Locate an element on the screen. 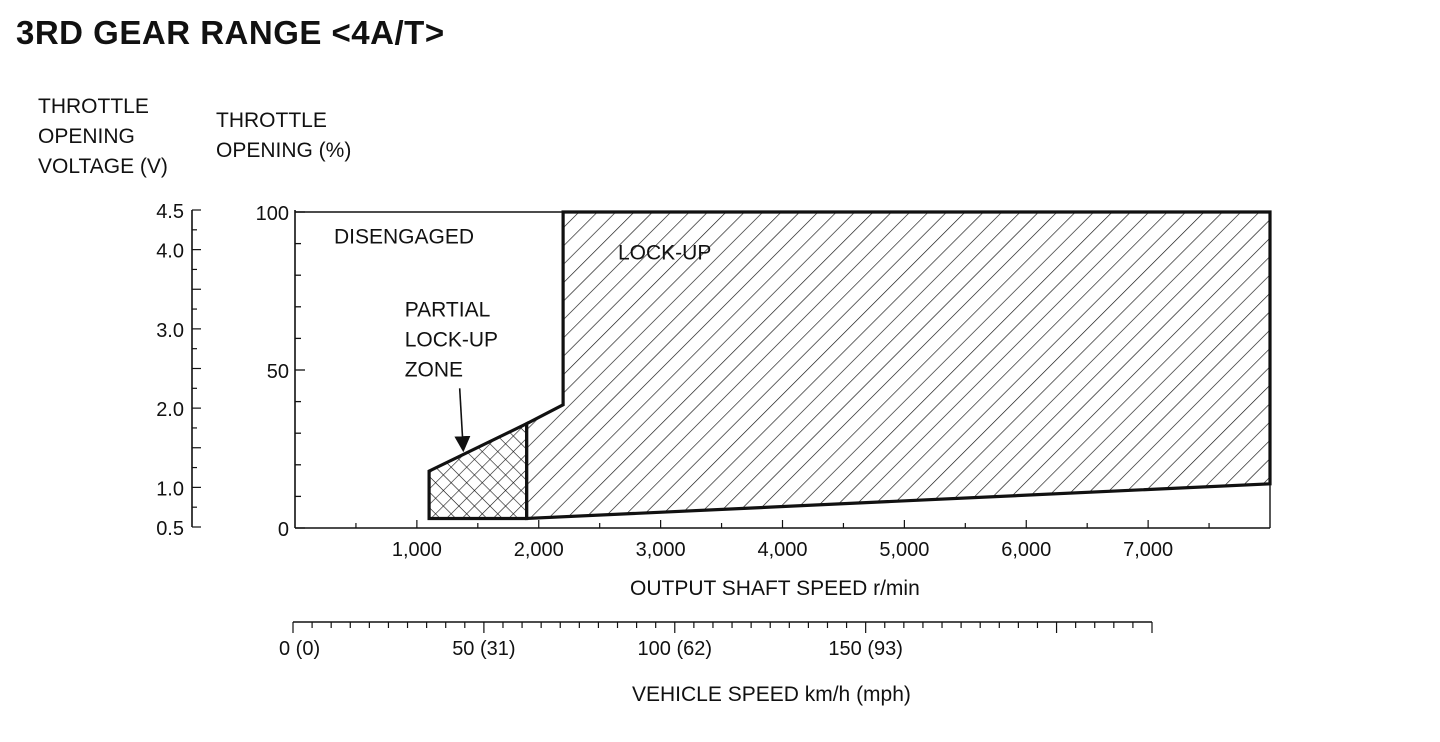 The image size is (1440, 742). annotation-lock-up-line: LOCK-UP is located at coordinates (664, 252).